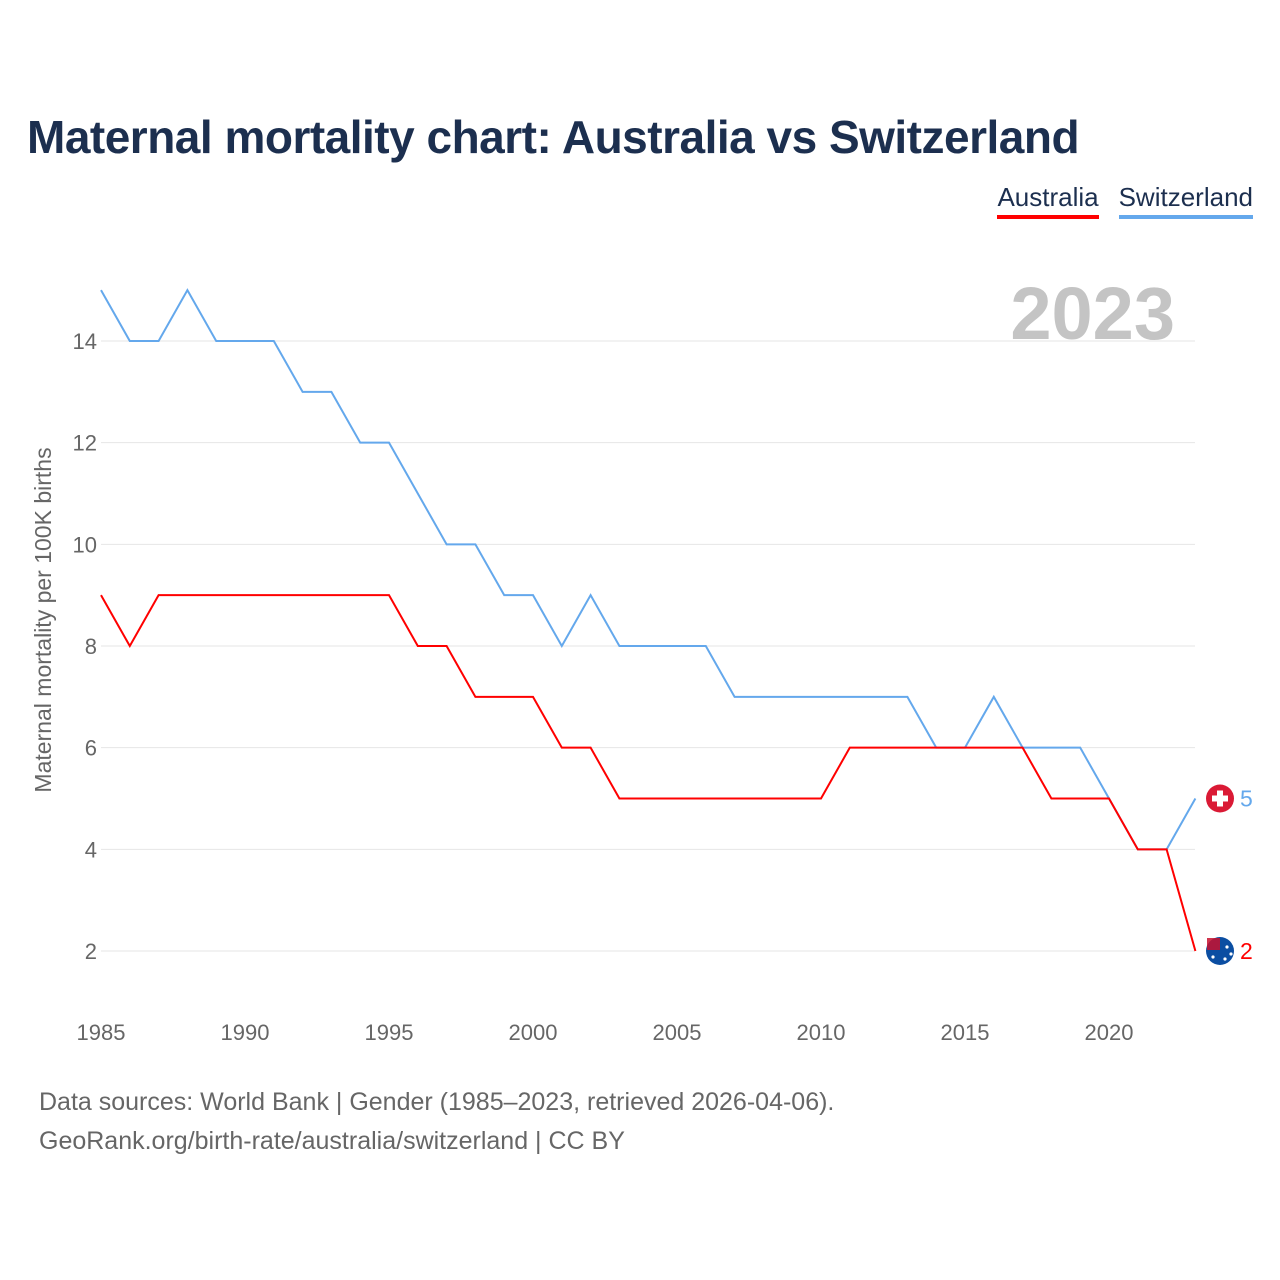 The image size is (1280, 1280). What do you see at coordinates (43, 619) in the screenshot?
I see `y-axis-label: Maternal mortality per 100K births` at bounding box center [43, 619].